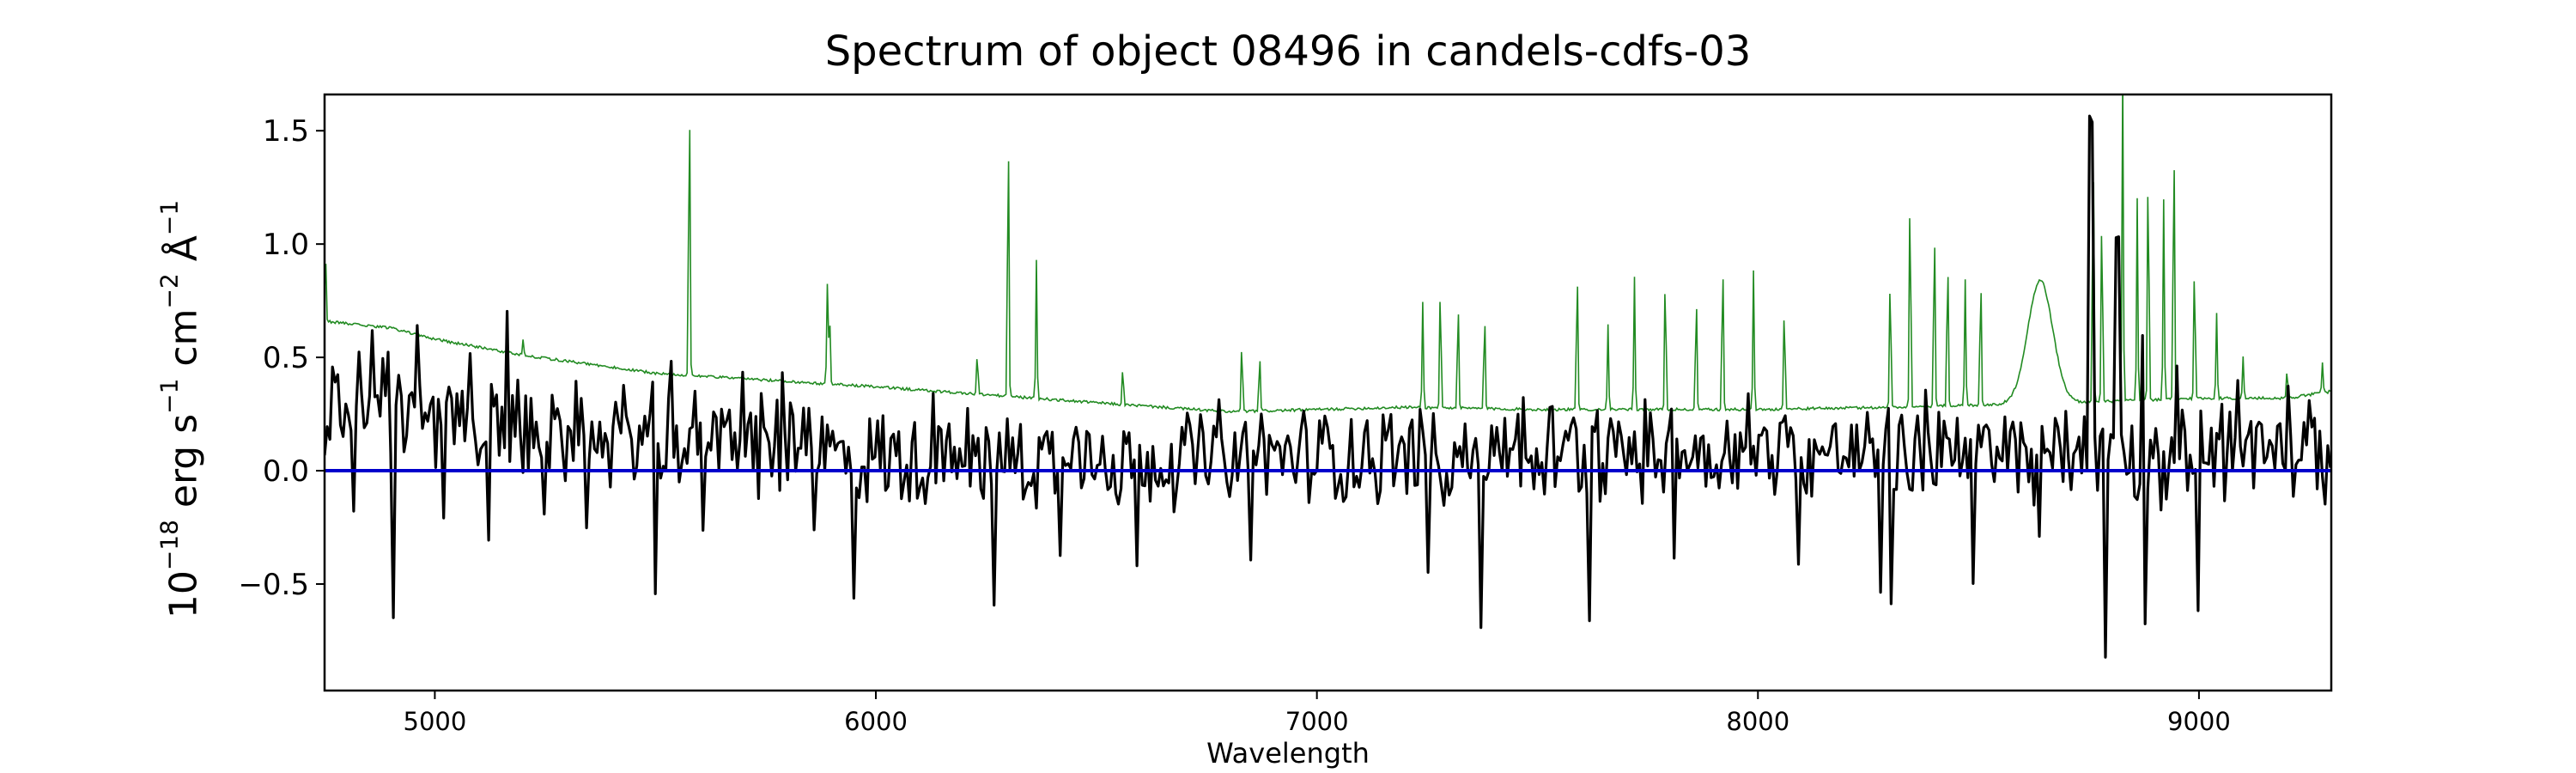 This screenshot has width=2576, height=773. What do you see at coordinates (435, 721) in the screenshot?
I see `x-tick-label: 5000` at bounding box center [435, 721].